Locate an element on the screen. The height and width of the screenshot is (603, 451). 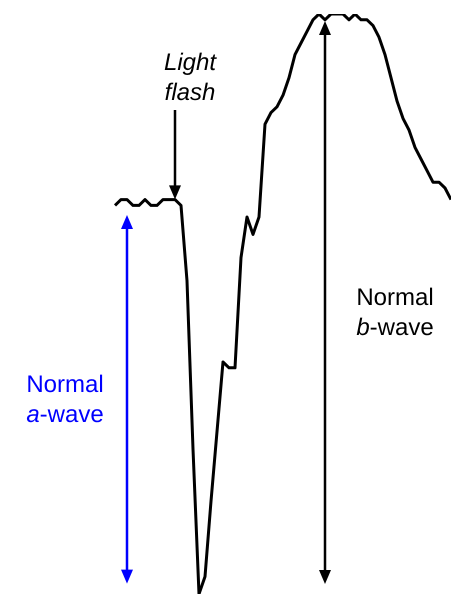
annotation: Normal b-wave is located at coordinates (395, 312).